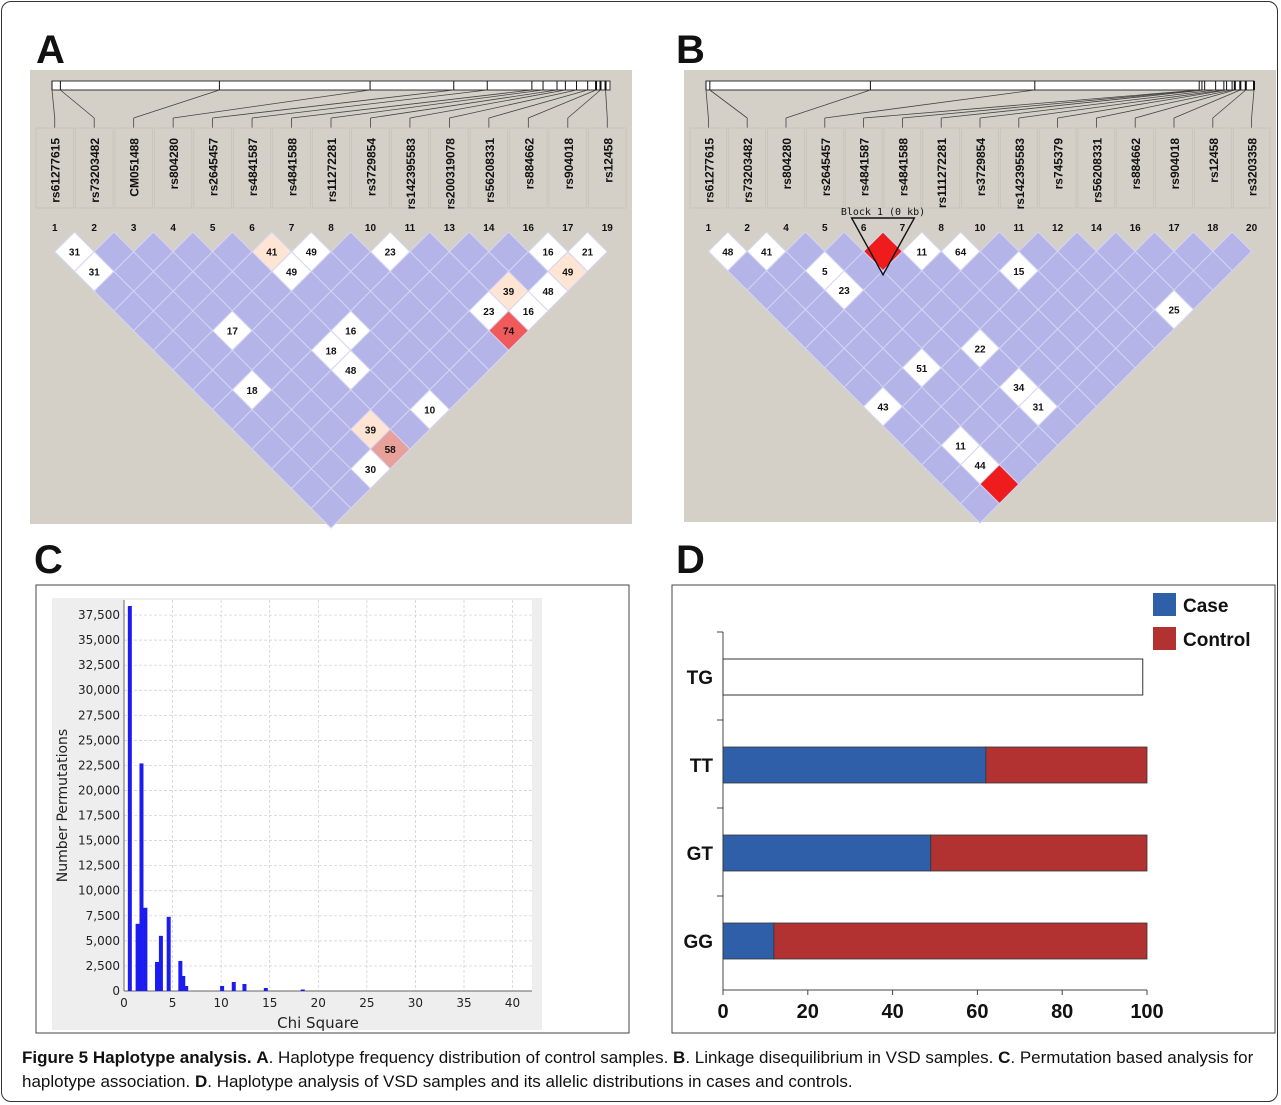 The height and width of the screenshot is (1105, 1281). Describe the element at coordinates (748, 941) in the screenshot. I see `hap-bar-case` at that location.